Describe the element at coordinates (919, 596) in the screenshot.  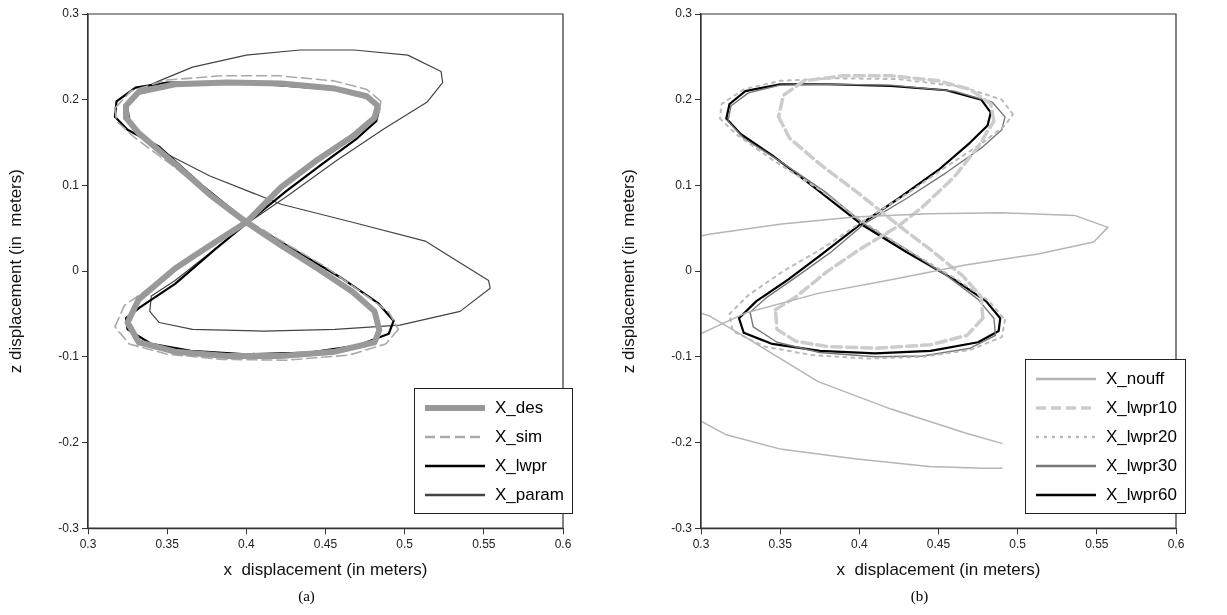
I see `text: (b)` at that location.